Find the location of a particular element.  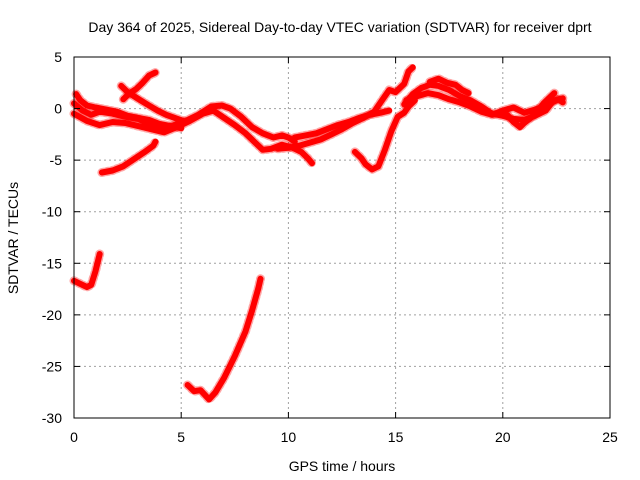

x-tick-label: 15 is located at coordinates (396, 437).